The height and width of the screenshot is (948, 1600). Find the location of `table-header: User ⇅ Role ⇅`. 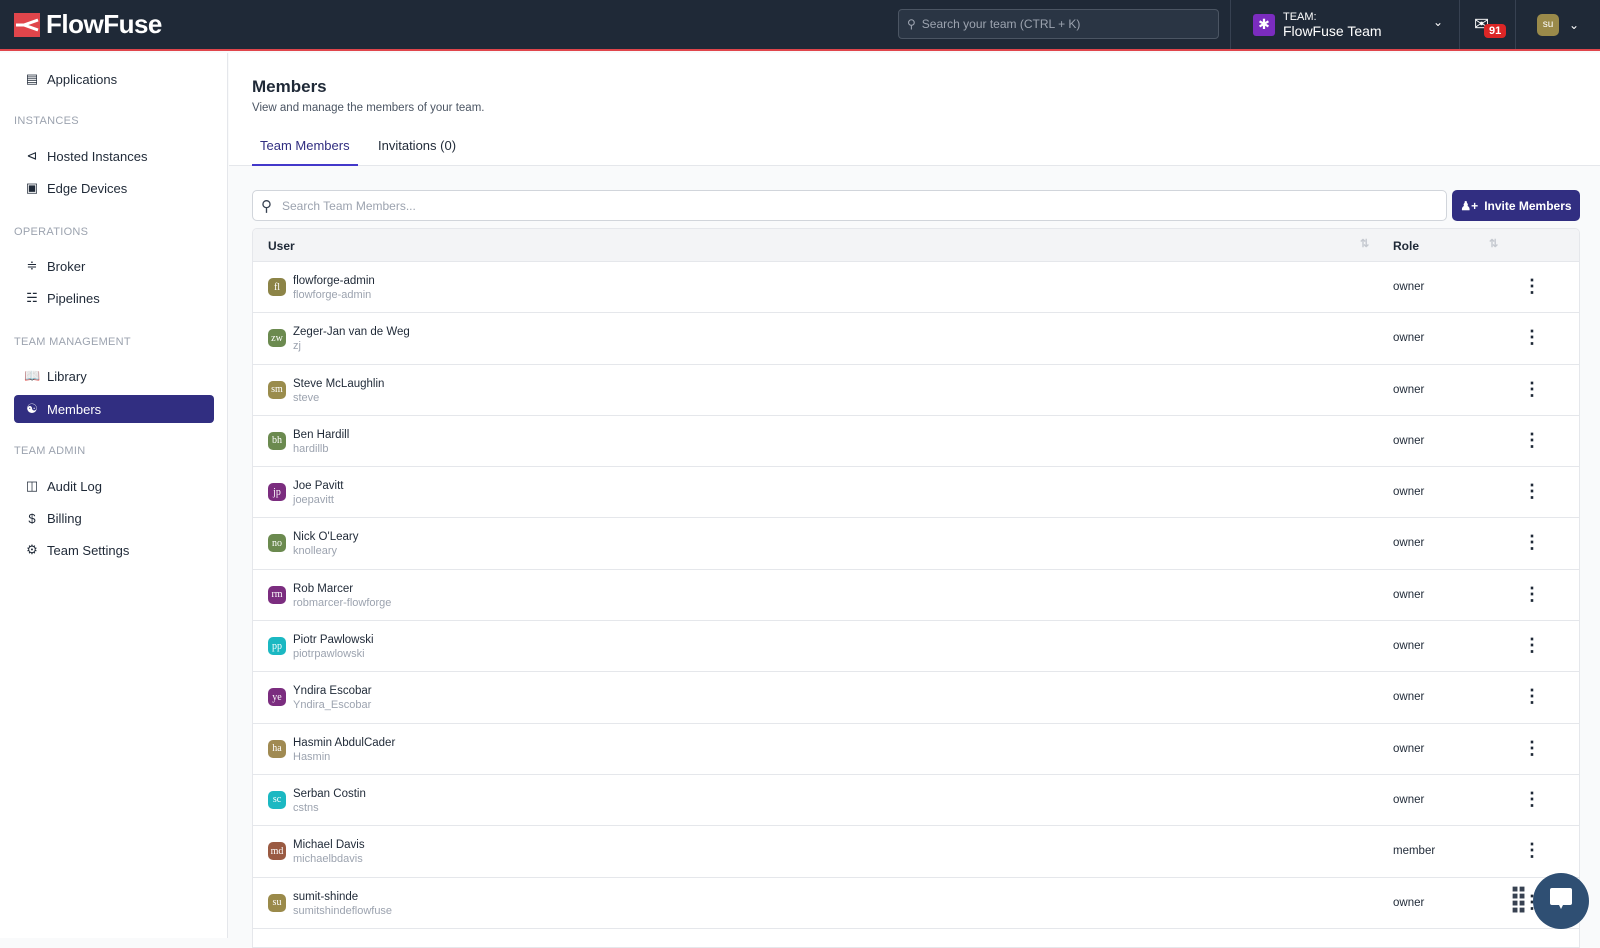

table-header: User ⇅ Role ⇅ is located at coordinates (916, 245).